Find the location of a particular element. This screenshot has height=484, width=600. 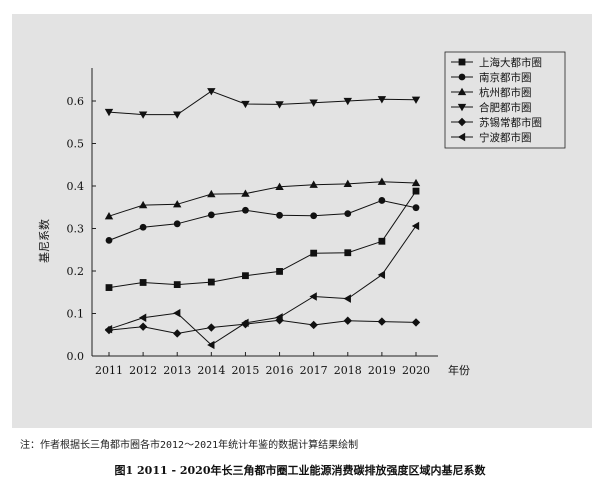

y-tick-label: 0.3 is located at coordinates (76, 229).